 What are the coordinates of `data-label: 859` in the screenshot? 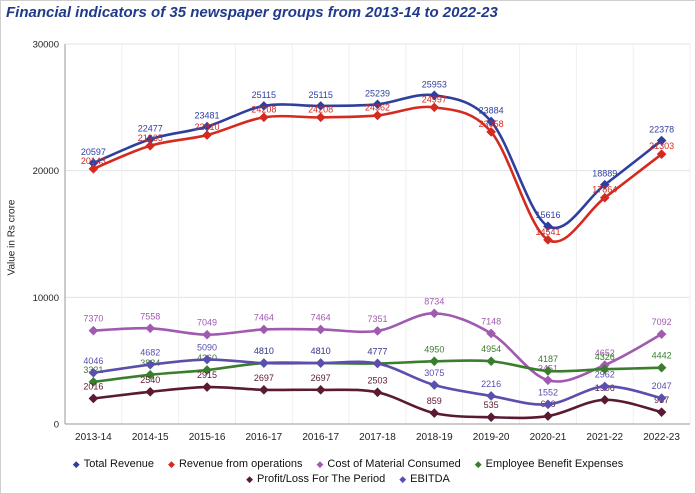 It's located at (434, 401).